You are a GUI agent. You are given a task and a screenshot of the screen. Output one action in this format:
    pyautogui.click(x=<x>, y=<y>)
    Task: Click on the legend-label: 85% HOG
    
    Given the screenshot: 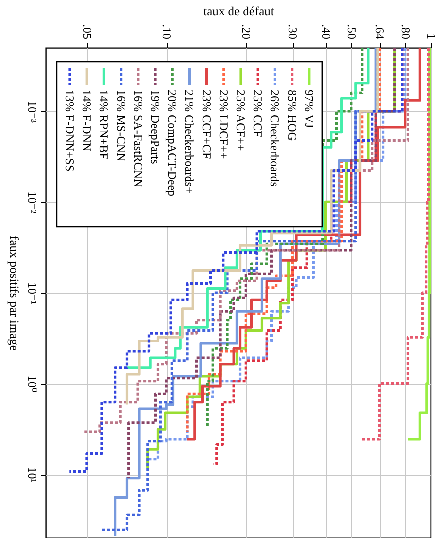 What is the action you would take?
    pyautogui.click(x=292, y=116)
    